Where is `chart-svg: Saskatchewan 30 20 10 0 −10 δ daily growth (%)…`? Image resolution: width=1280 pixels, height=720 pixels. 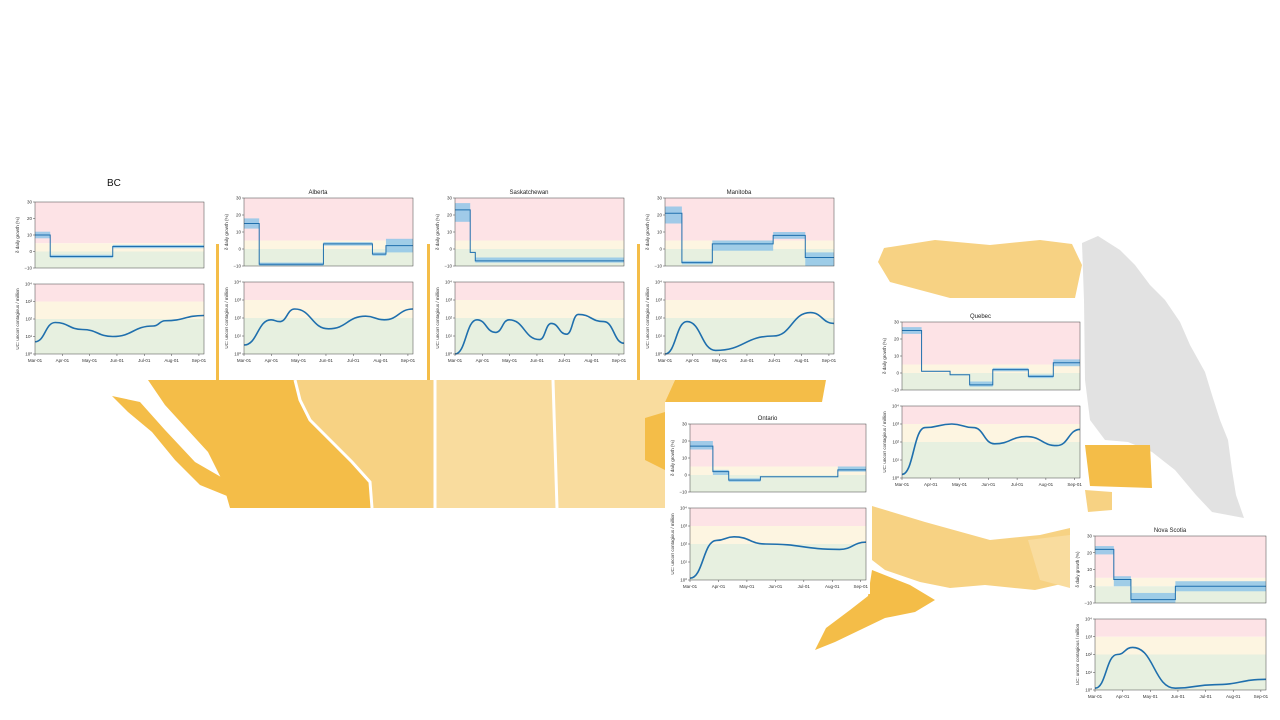 chart-svg: Saskatchewan 30 20 10 0 −10 δ daily growth (%)… is located at coordinates (531, 276).